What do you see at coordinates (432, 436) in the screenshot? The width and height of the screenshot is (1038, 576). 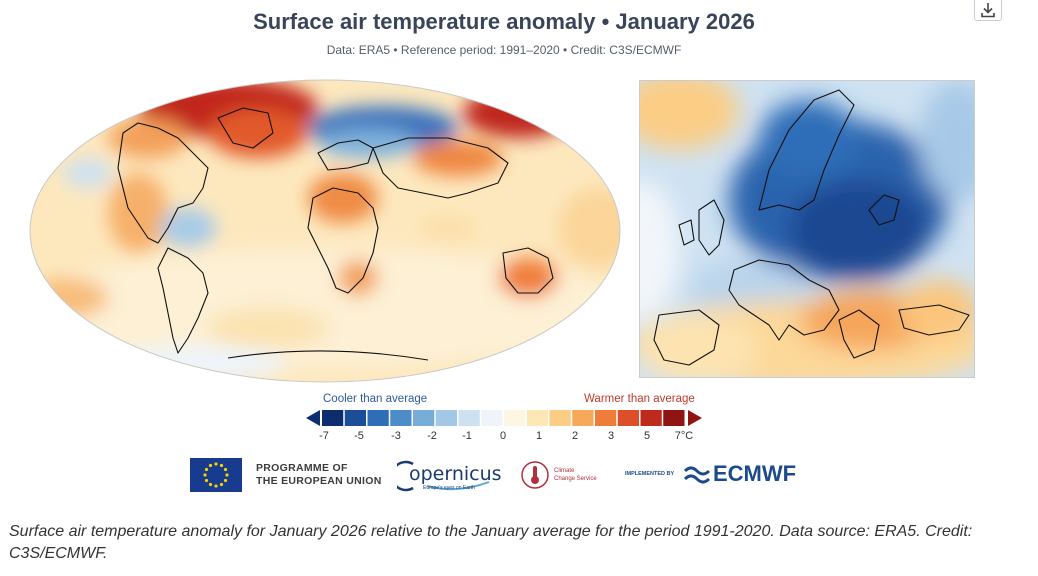 I see `colorbar-tick: -2` at bounding box center [432, 436].